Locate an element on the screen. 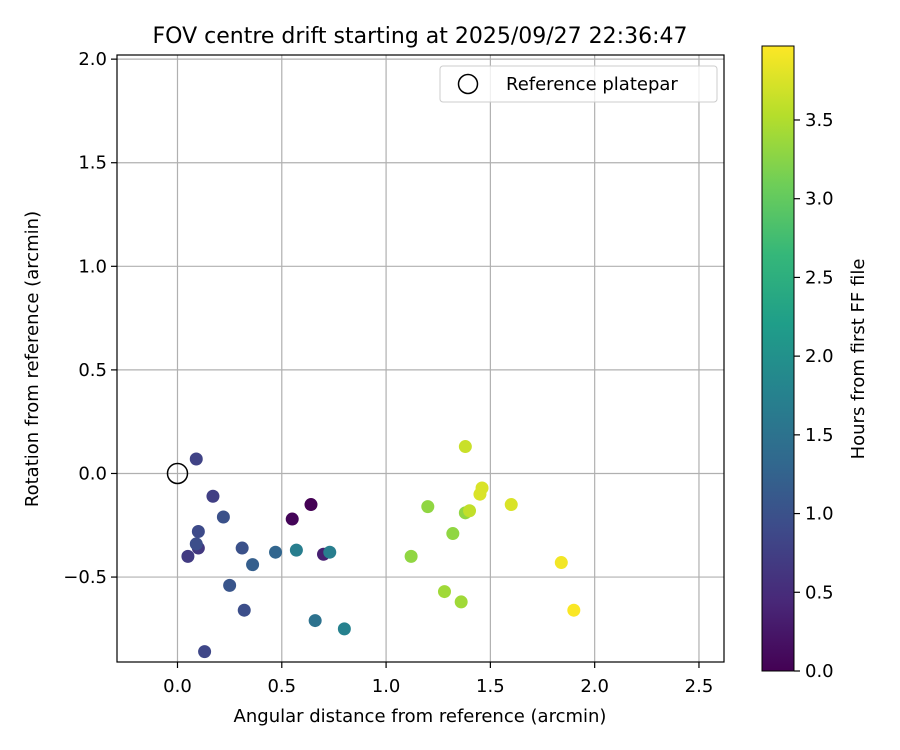 The width and height of the screenshot is (900, 750). legend: Reference platepar is located at coordinates (578, 84).